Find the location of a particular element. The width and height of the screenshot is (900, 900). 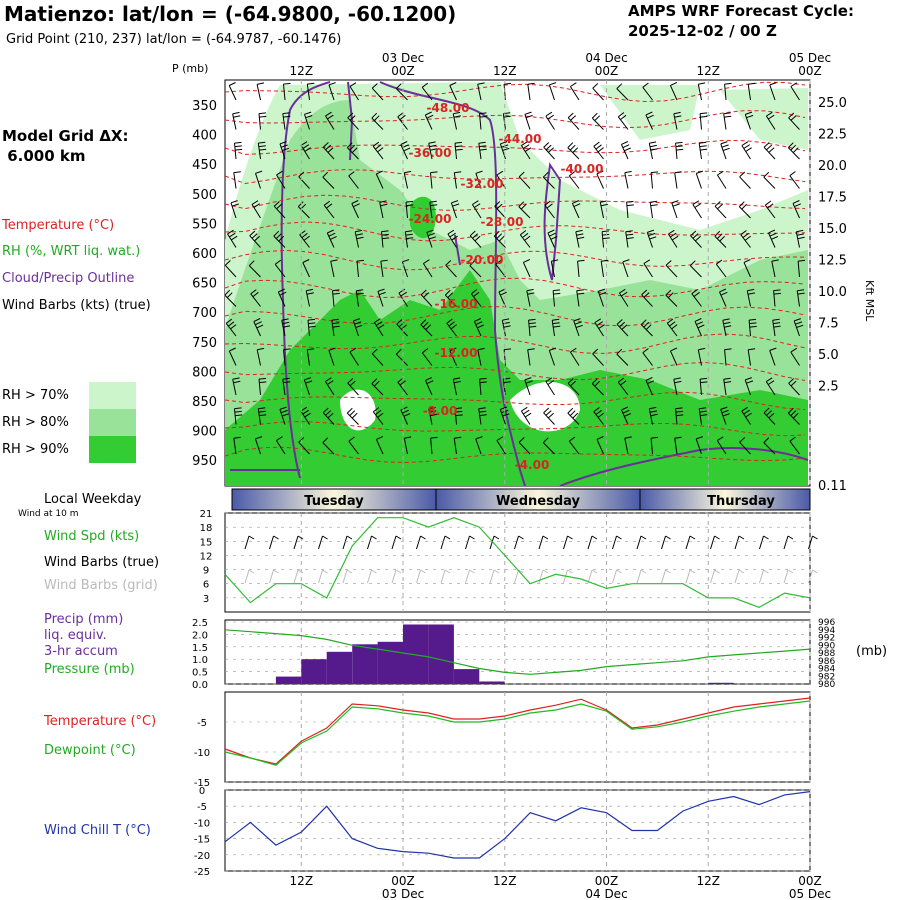

surface-wind-barb-true-flag is located at coordinates (300, 537).